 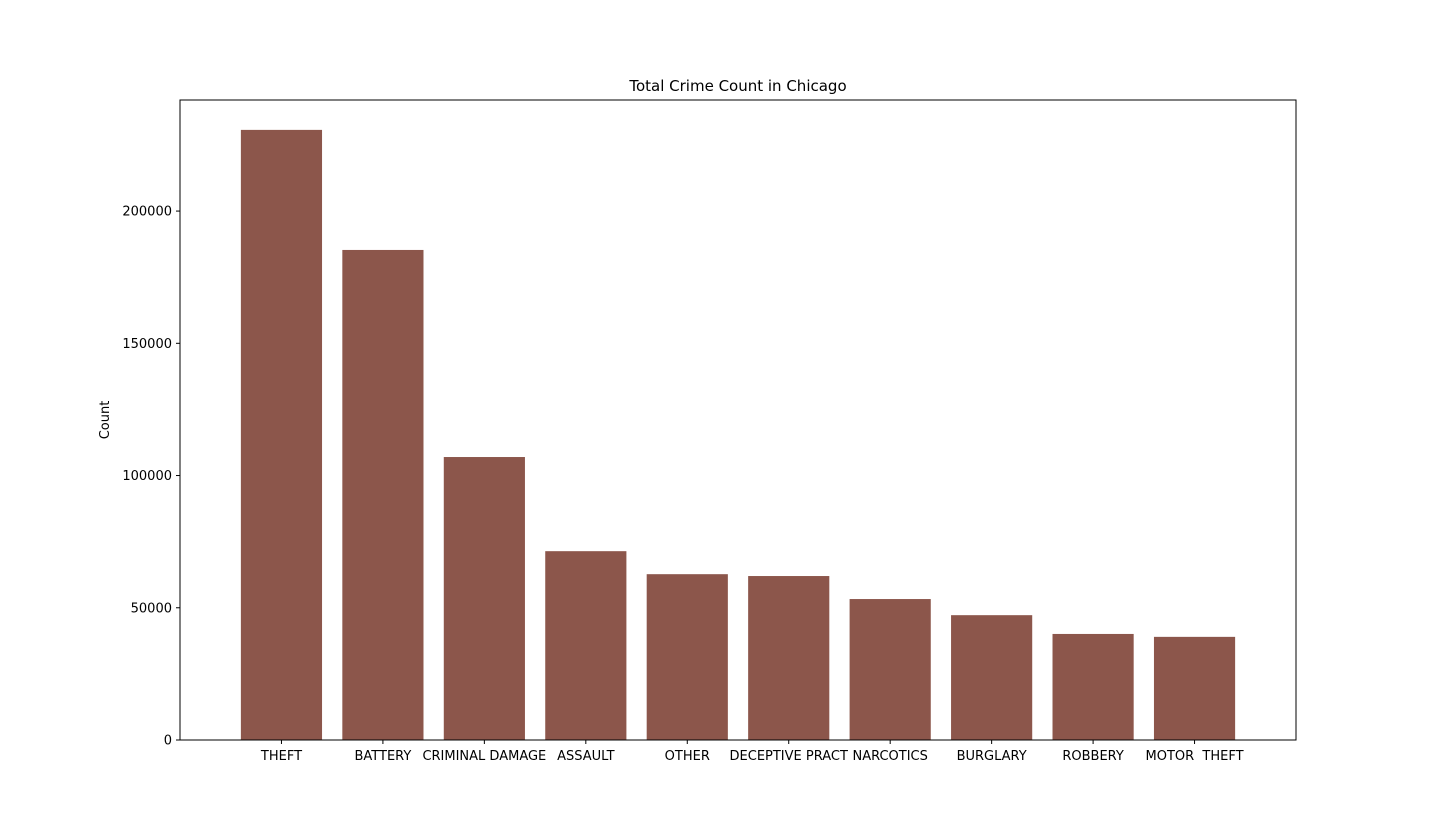 What do you see at coordinates (992, 677) in the screenshot?
I see `bar-burglary` at bounding box center [992, 677].